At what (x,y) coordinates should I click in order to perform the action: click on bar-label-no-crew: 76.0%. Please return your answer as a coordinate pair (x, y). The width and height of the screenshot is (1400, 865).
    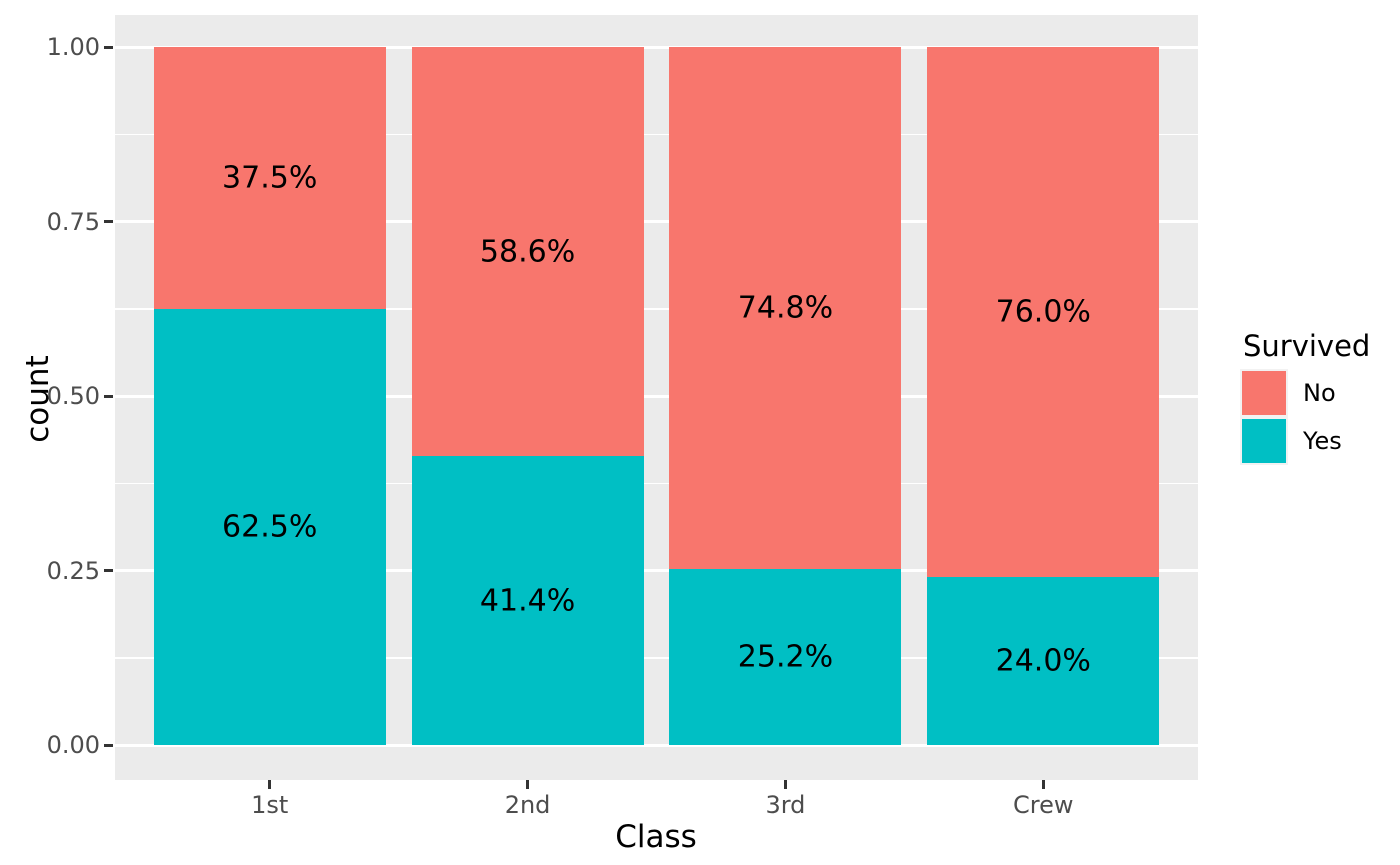
    Looking at the image, I should click on (1043, 312).